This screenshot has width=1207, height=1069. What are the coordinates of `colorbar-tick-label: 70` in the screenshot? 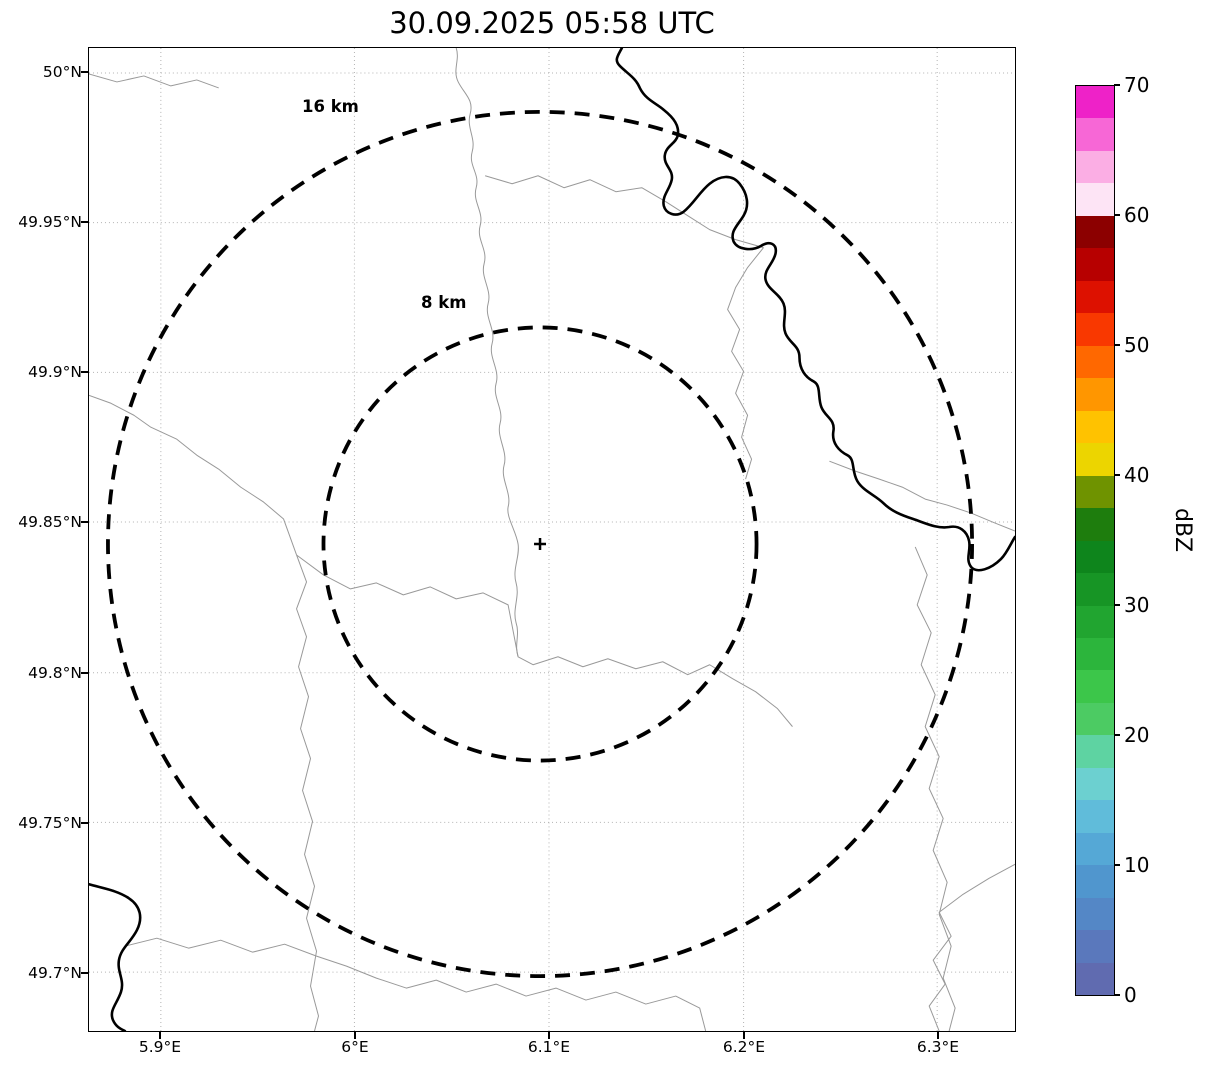 It's located at (1137, 85).